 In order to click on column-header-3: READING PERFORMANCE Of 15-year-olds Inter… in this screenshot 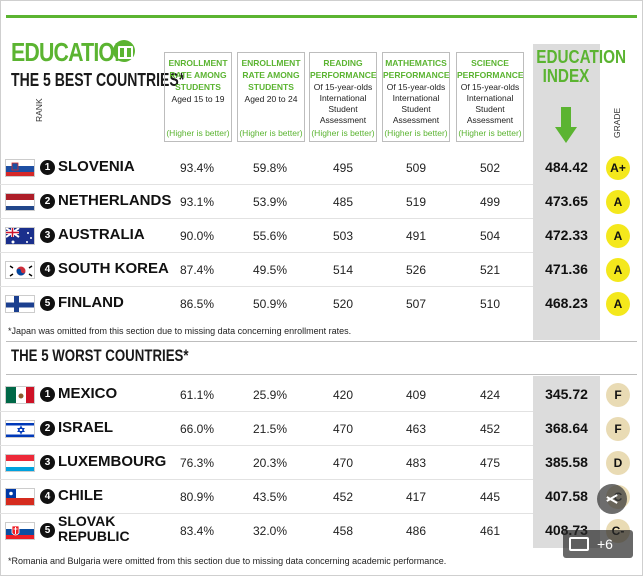, I will do `click(343, 97)`.